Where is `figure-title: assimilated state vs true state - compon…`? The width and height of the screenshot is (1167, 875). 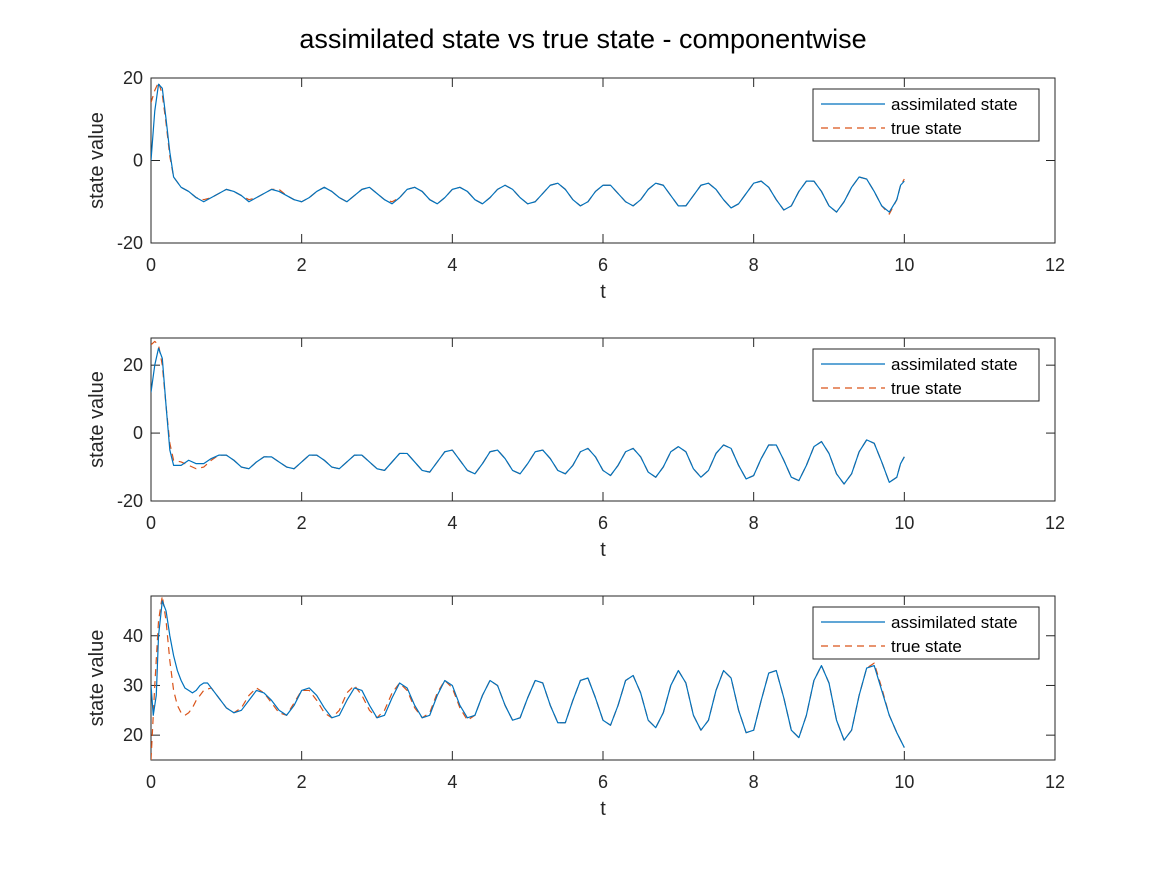
figure-title: assimilated state vs true state - compon… is located at coordinates (582, 39).